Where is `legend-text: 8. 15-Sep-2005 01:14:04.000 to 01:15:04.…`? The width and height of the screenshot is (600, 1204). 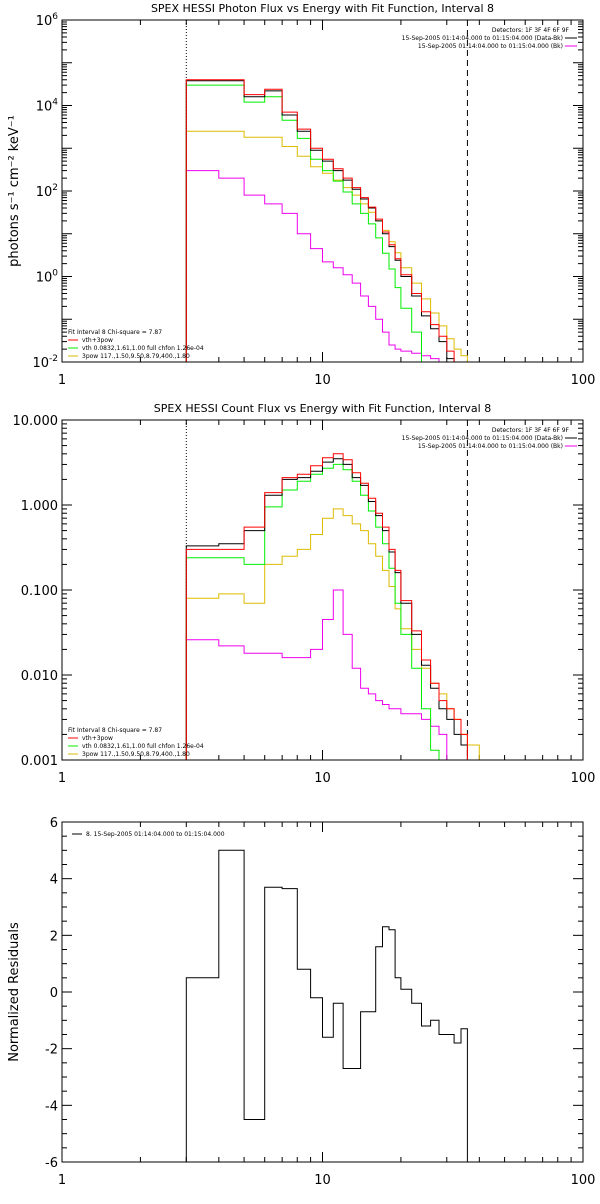
legend-text: 8. 15-Sep-2005 01:14:04.000 to 01:15:04.… is located at coordinates (155, 834).